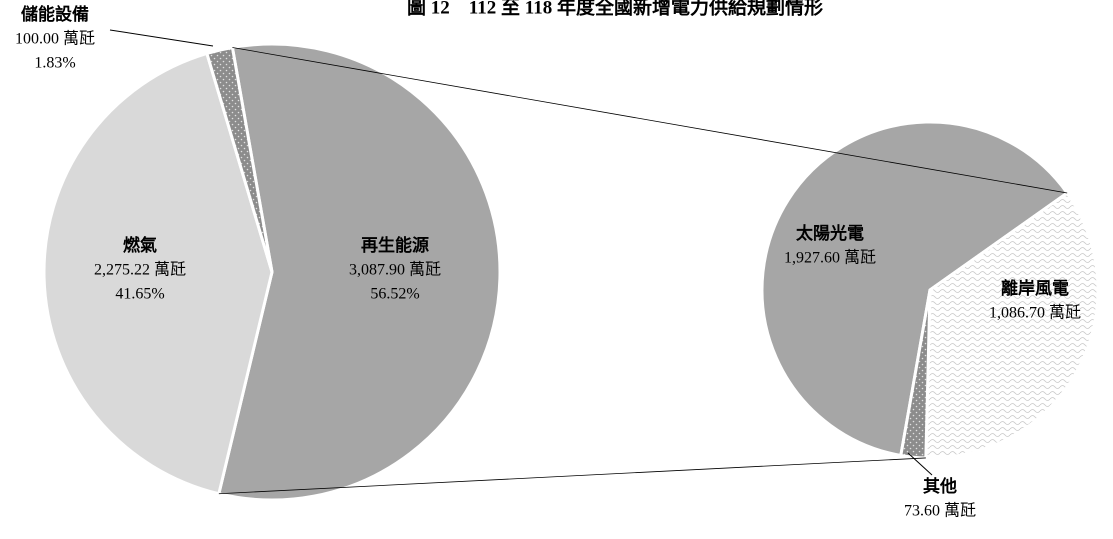  What do you see at coordinates (54, 63) in the screenshot?
I see `slice-percent-label: 1.83%` at bounding box center [54, 63].